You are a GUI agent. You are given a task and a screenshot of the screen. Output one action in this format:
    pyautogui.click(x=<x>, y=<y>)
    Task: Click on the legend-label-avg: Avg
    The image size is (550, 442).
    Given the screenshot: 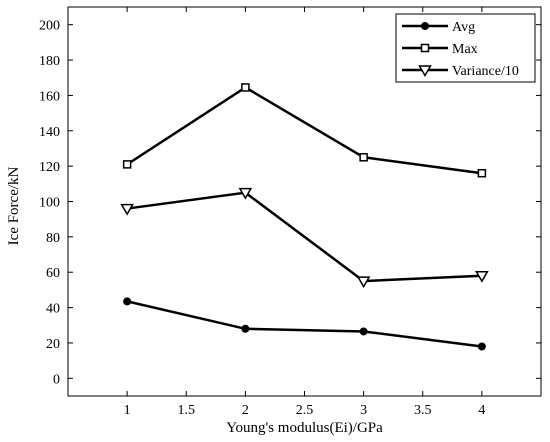 What is the action you would take?
    pyautogui.click(x=463, y=27)
    